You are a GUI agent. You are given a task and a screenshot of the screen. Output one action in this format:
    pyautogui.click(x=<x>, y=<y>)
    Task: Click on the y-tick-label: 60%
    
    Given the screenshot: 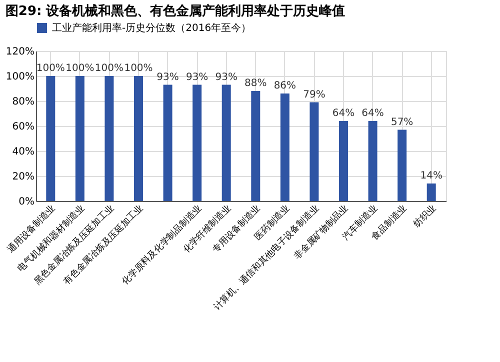 What is the action you would take?
    pyautogui.click(x=23, y=127)
    